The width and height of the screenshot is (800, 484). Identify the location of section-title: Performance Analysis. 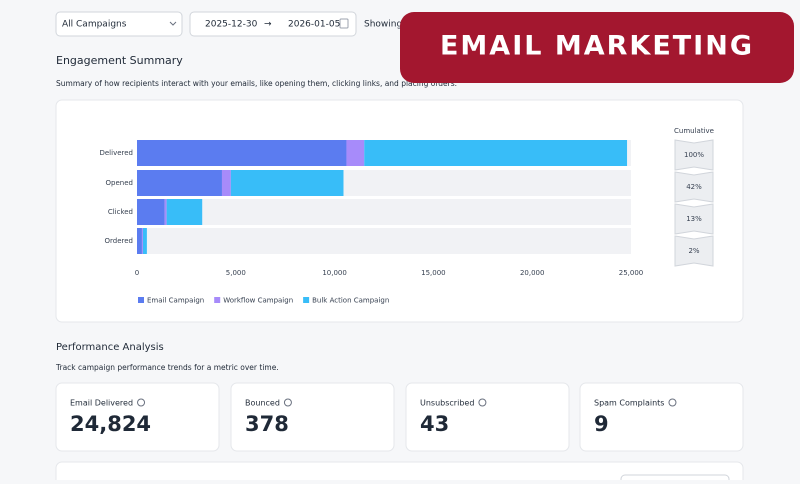
(110, 347).